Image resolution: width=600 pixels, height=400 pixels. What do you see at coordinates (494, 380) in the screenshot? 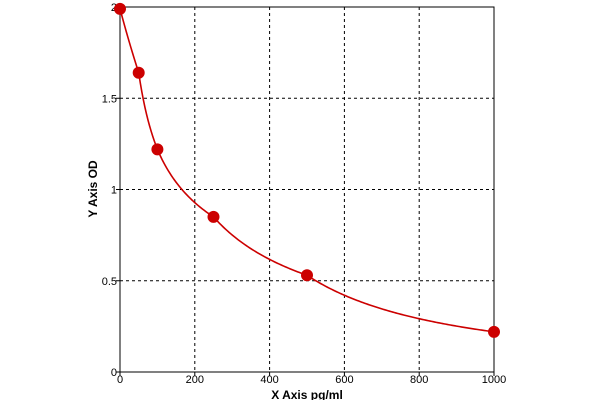
I see `x-tick-label: 1000` at bounding box center [494, 380].